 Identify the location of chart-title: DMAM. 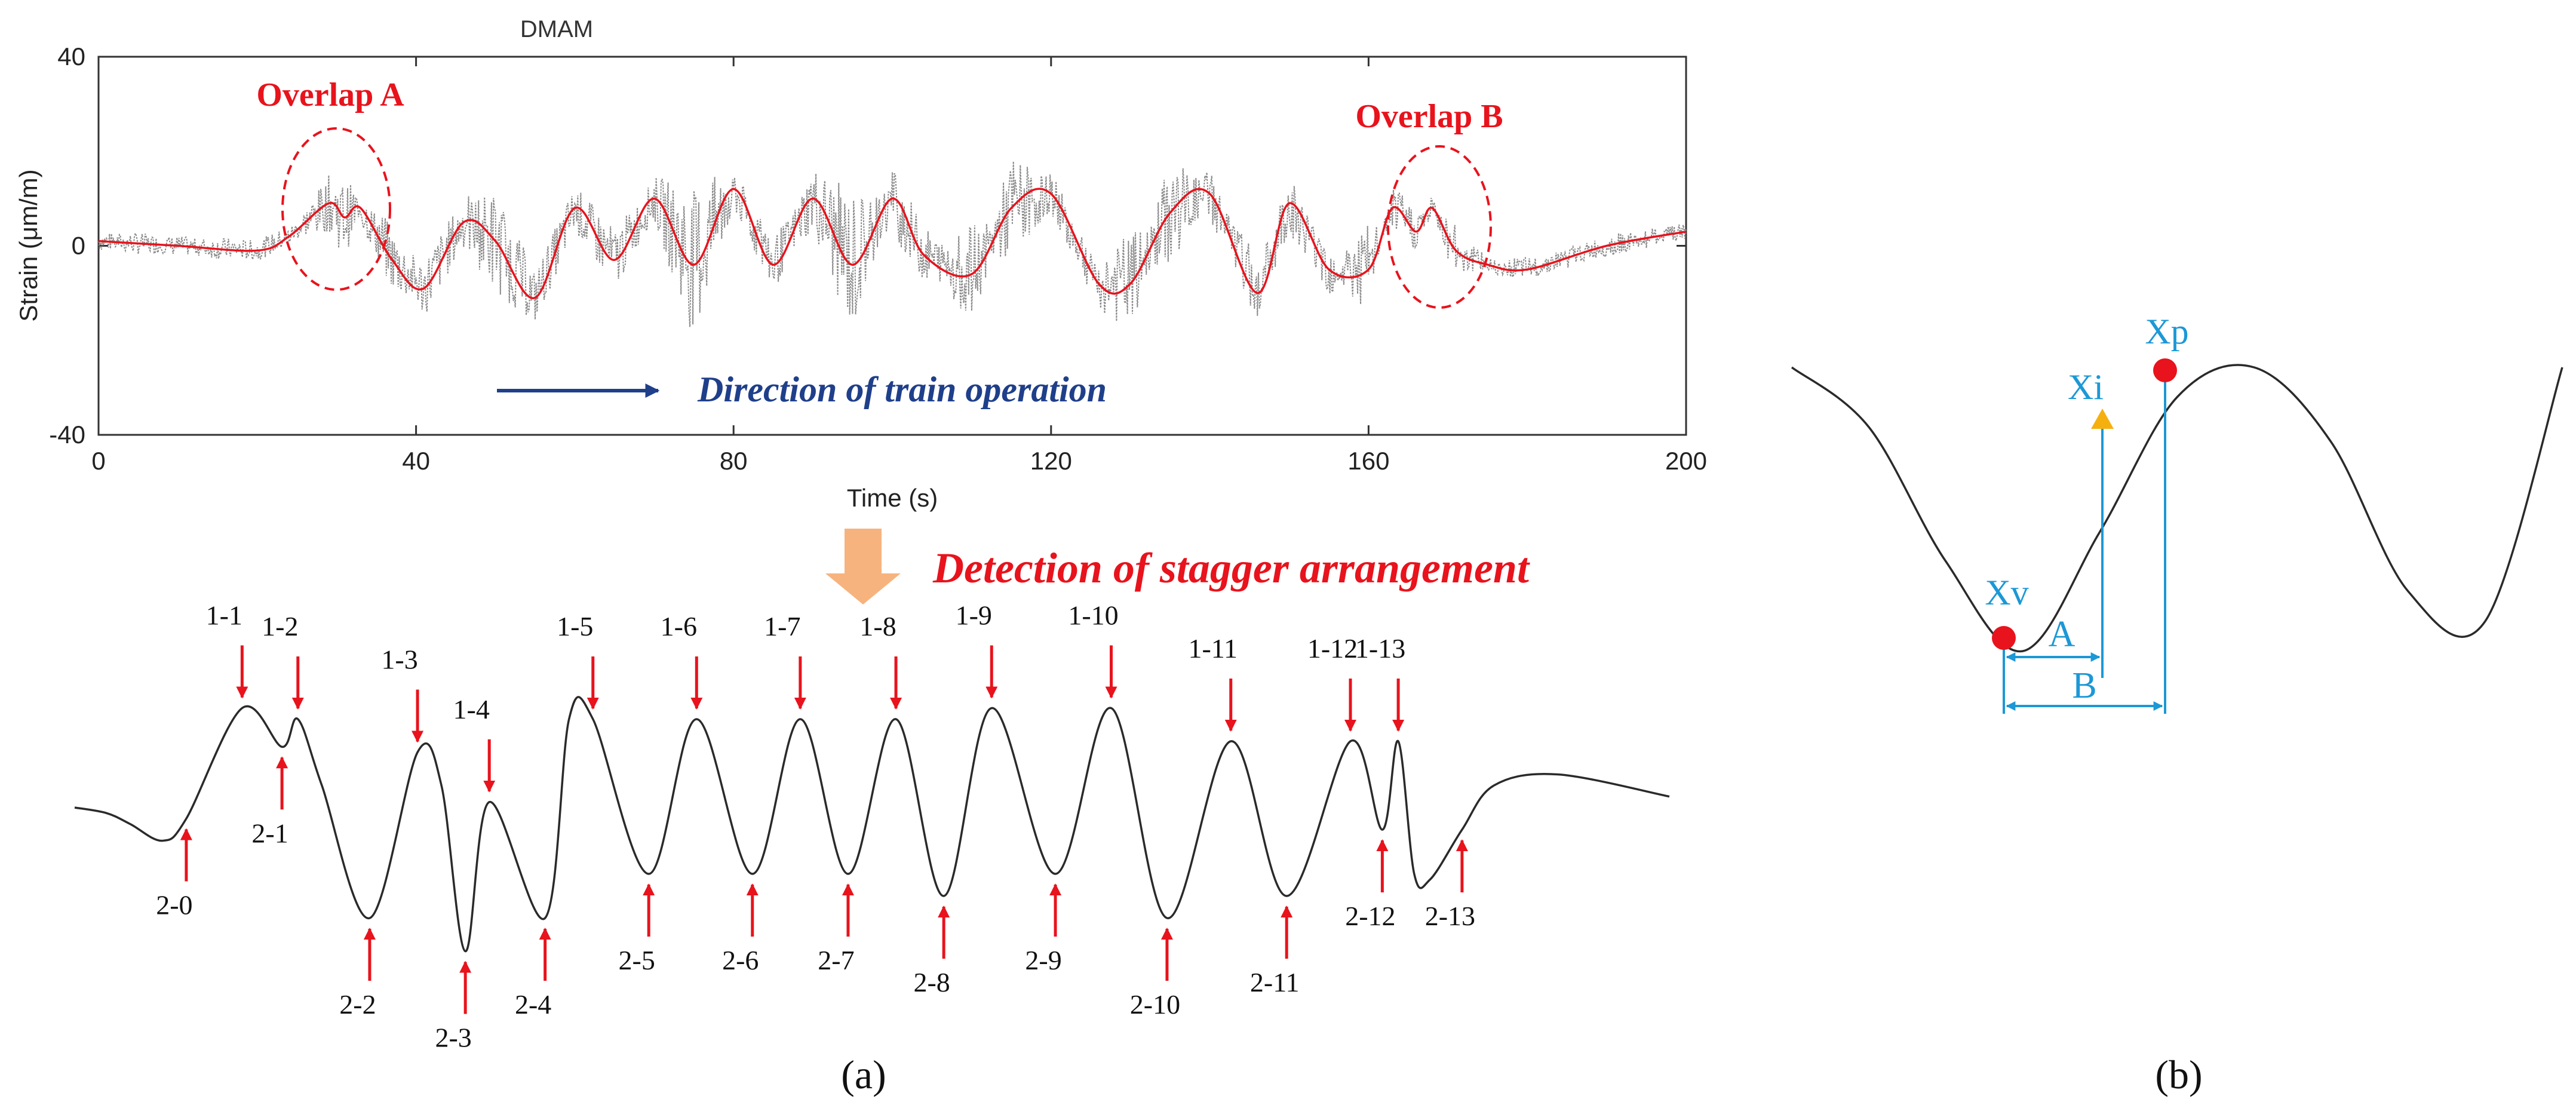
(556, 29).